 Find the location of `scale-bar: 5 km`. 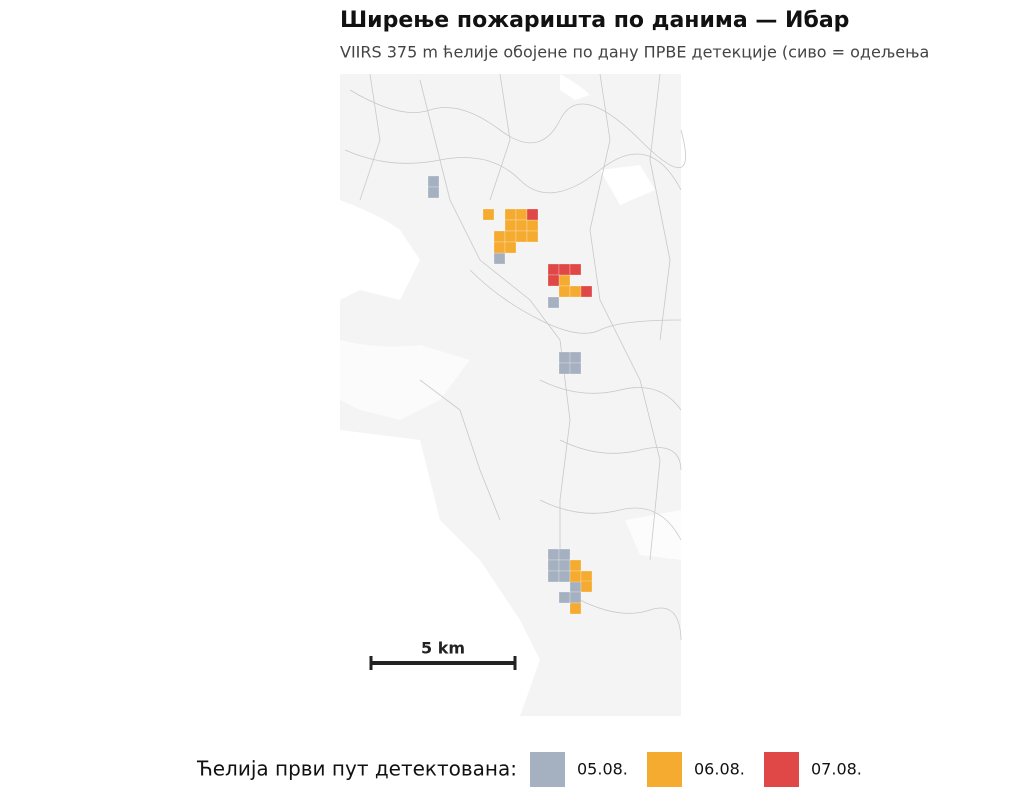

scale-bar: 5 km is located at coordinates (443, 654).